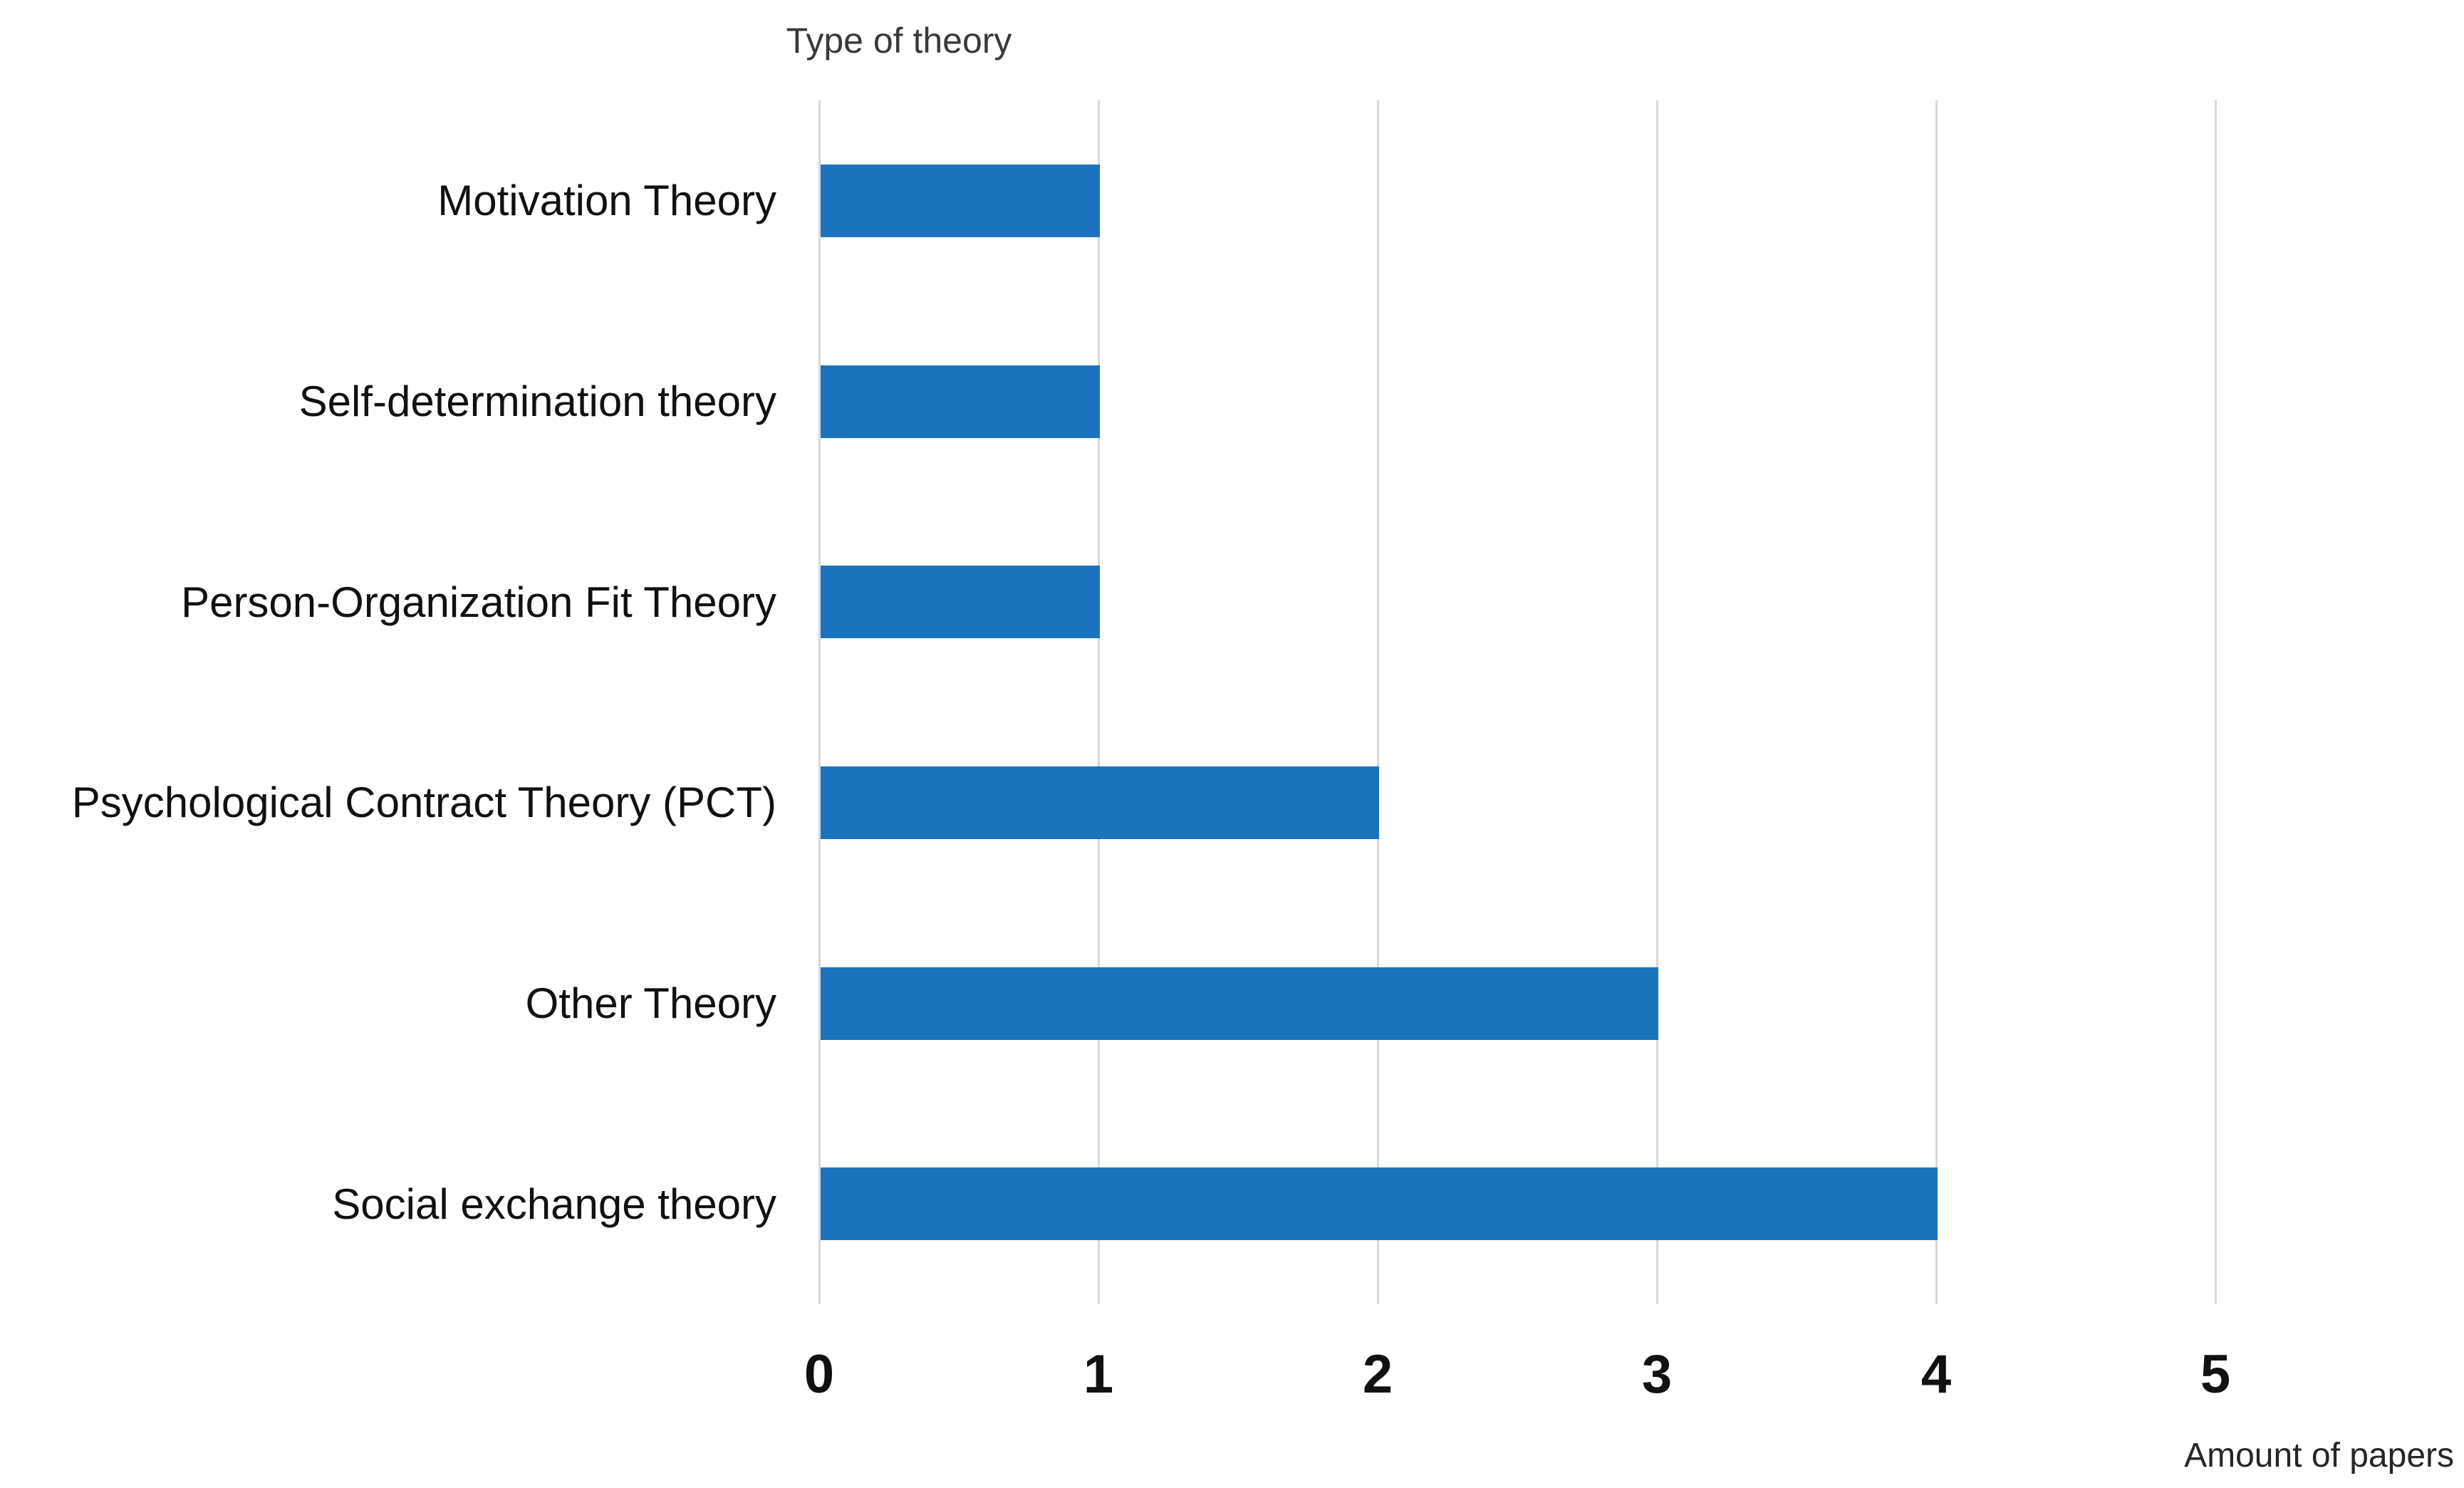  What do you see at coordinates (650, 1003) in the screenshot?
I see `category-label-other-theory: Other Theory` at bounding box center [650, 1003].